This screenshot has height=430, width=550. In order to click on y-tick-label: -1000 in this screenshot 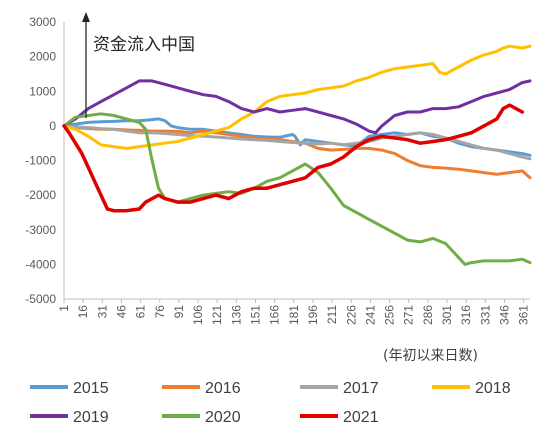, I will do `click(40, 161)`.